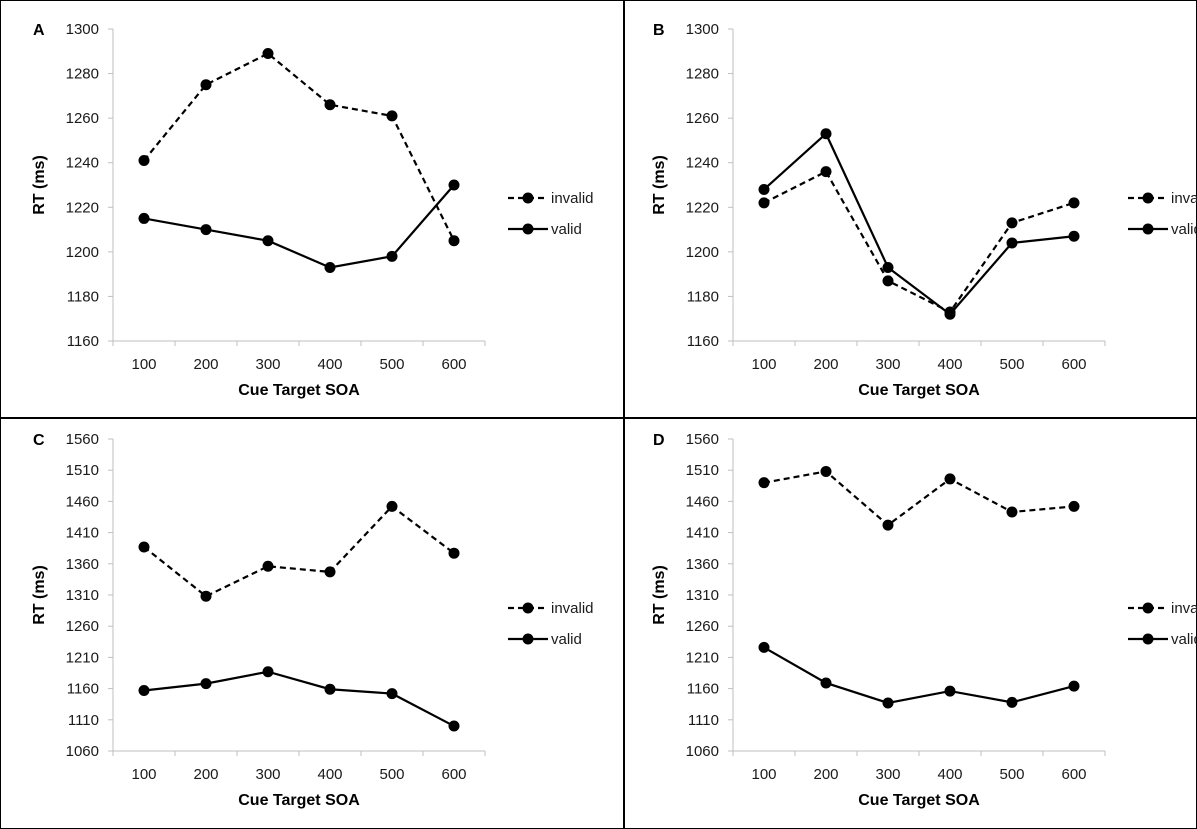  I want to click on legend-label-valid-D: valid, so click(1184, 639).